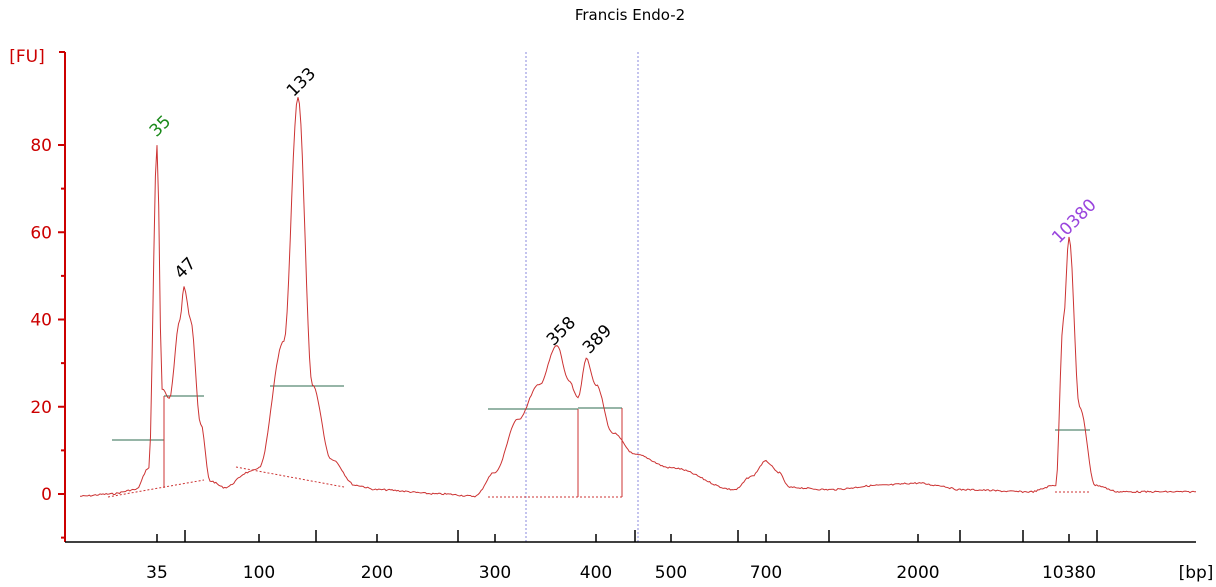 The height and width of the screenshot is (587, 1216). I want to click on peak-label: 10380, so click(1074, 221).